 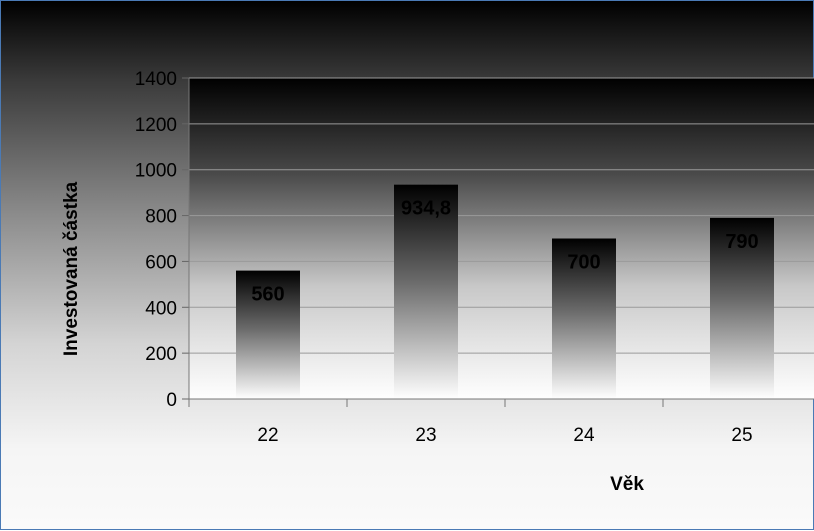 What do you see at coordinates (161, 262) in the screenshot?
I see `y-tick-label: 600` at bounding box center [161, 262].